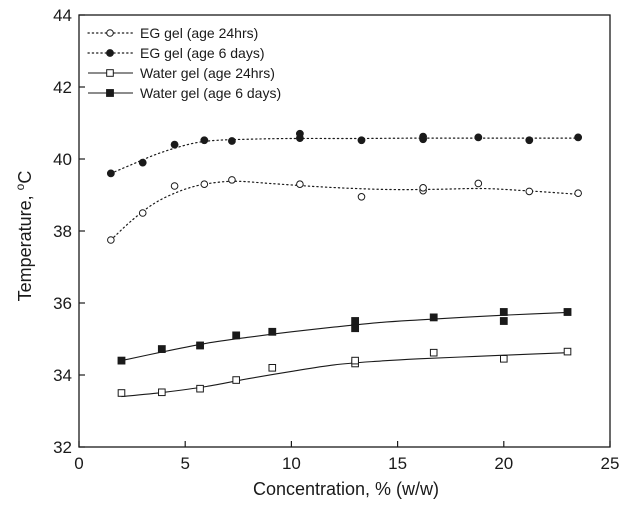 The width and height of the screenshot is (630, 506). Describe the element at coordinates (610, 463) in the screenshot. I see `x-tick-label: 25` at that location.